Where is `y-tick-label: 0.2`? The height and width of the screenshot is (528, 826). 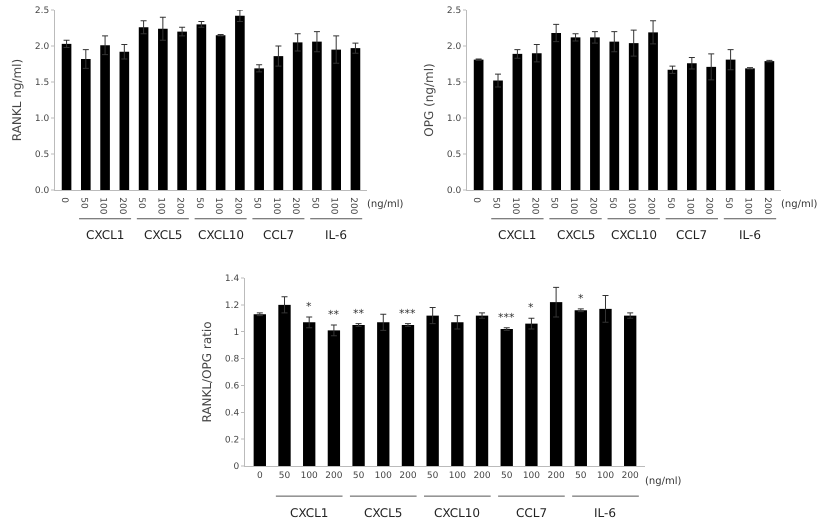 y-tick-label: 0.2 is located at coordinates (232, 440).